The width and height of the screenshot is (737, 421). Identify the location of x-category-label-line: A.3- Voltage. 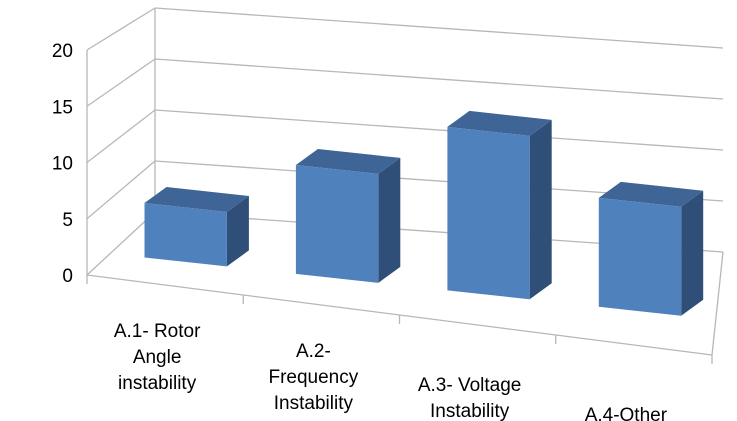
(470, 385).